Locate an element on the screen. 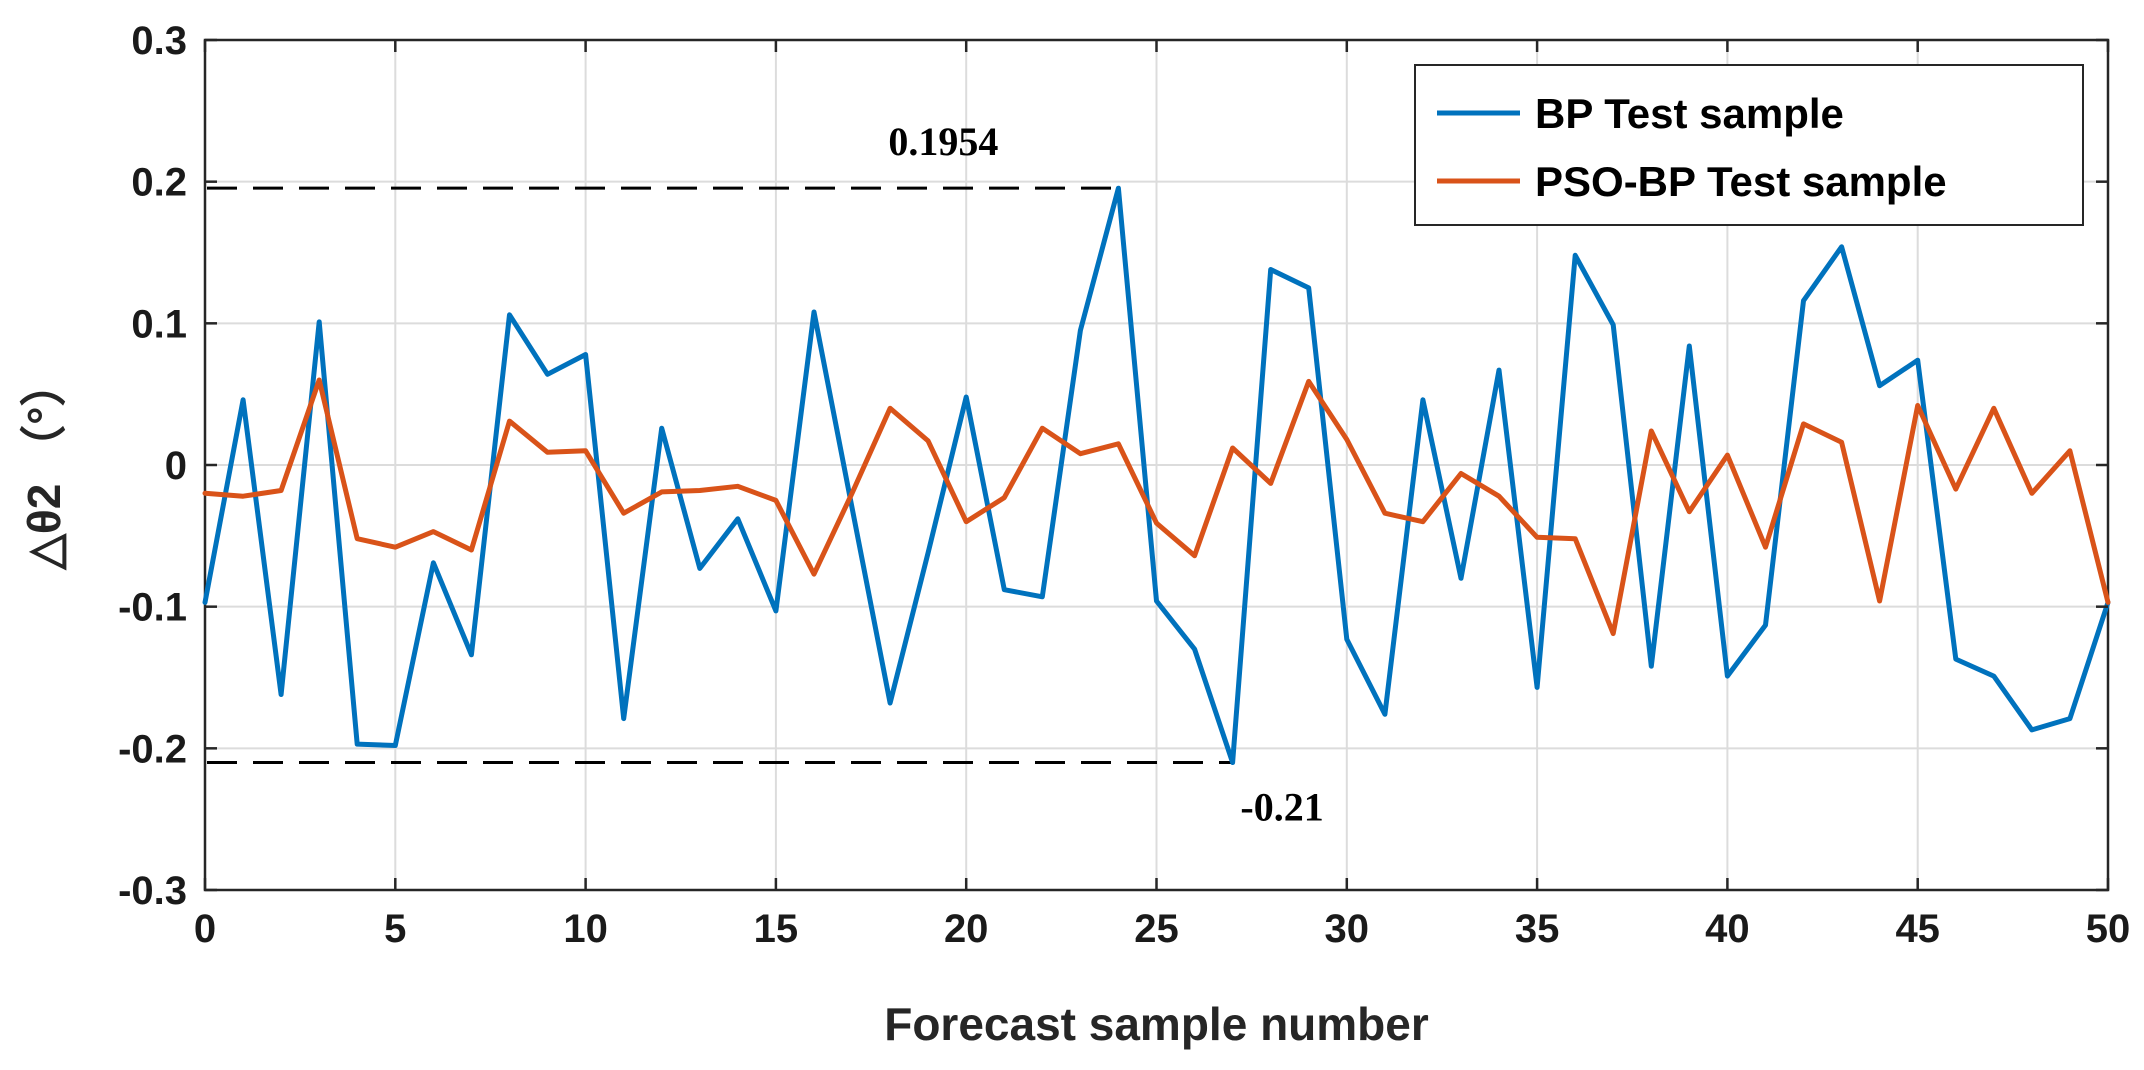  x-tick-label: 30 is located at coordinates (1347, 929).